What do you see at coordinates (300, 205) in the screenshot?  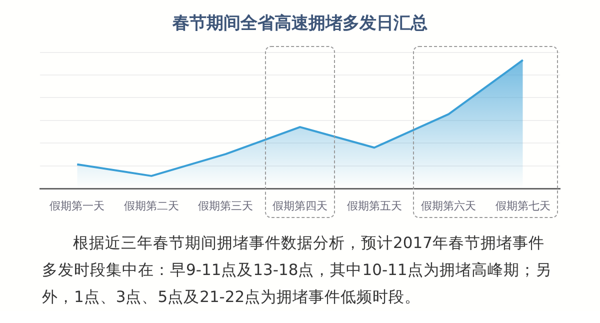 I see `x-tick-label: 假期第四天` at bounding box center [300, 205].